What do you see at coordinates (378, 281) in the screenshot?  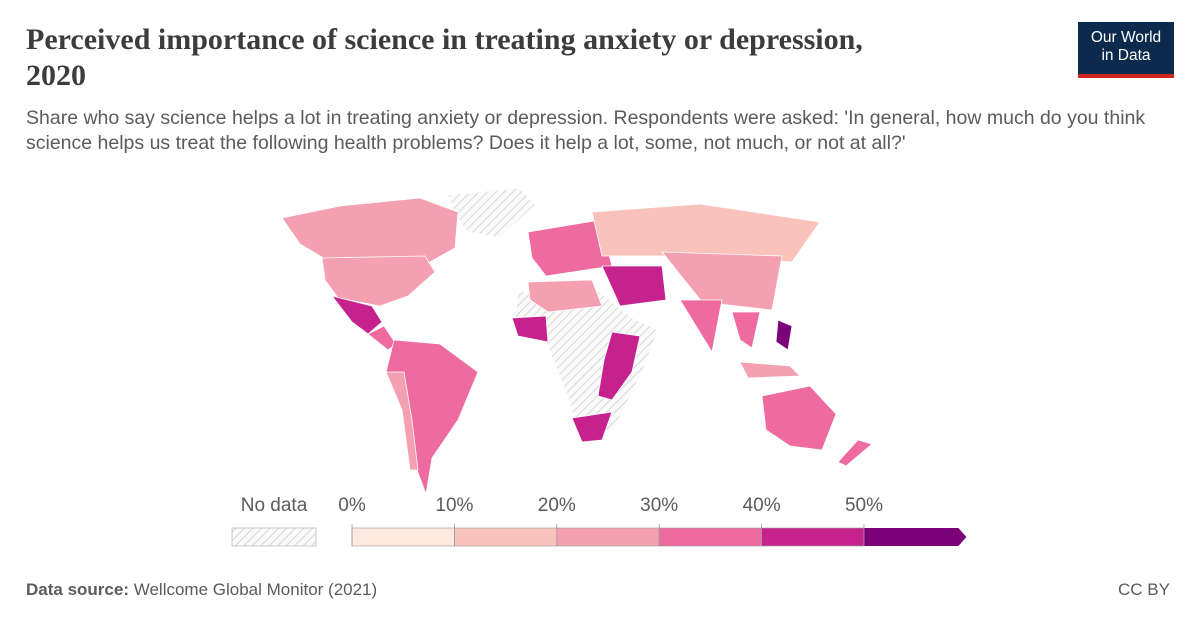 I see `usa` at bounding box center [378, 281].